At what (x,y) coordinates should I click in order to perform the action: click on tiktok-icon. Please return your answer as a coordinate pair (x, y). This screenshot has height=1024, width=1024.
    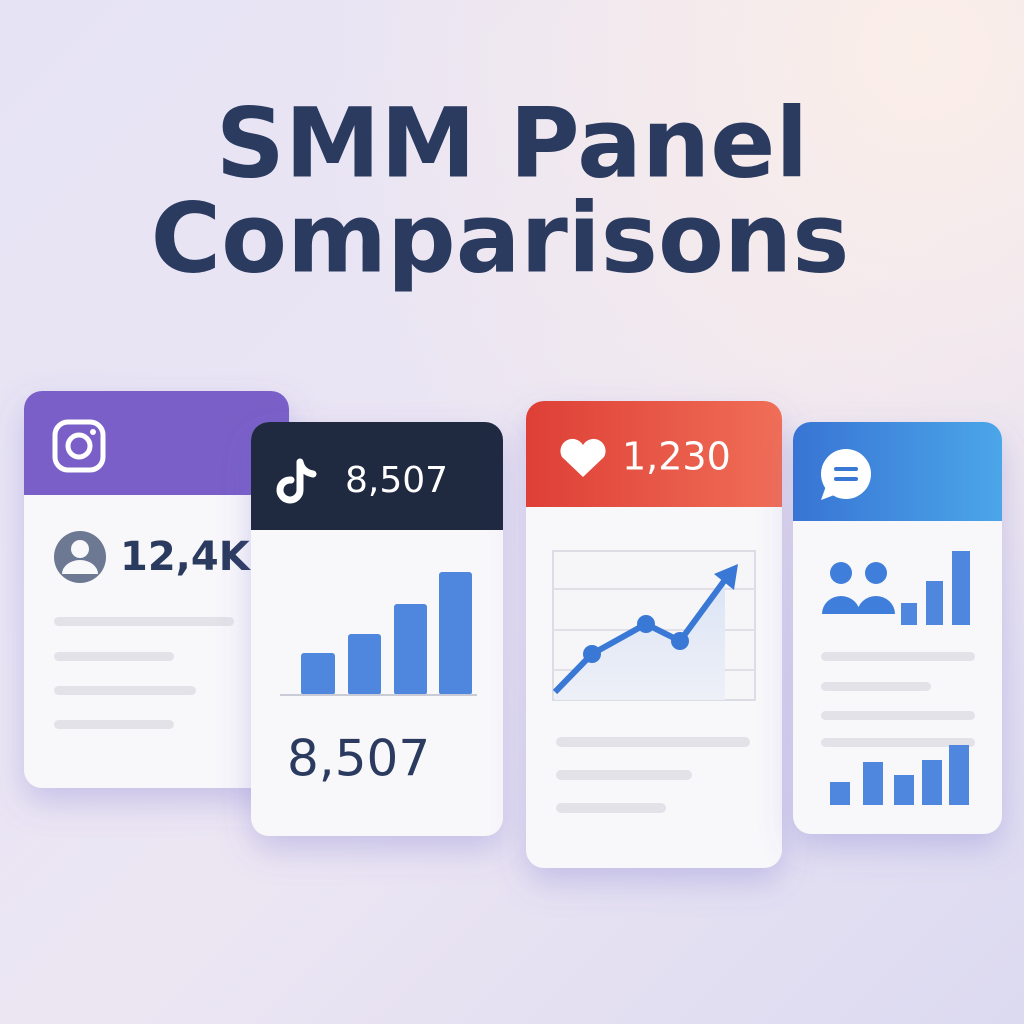
    Looking at the image, I should click on (296, 481).